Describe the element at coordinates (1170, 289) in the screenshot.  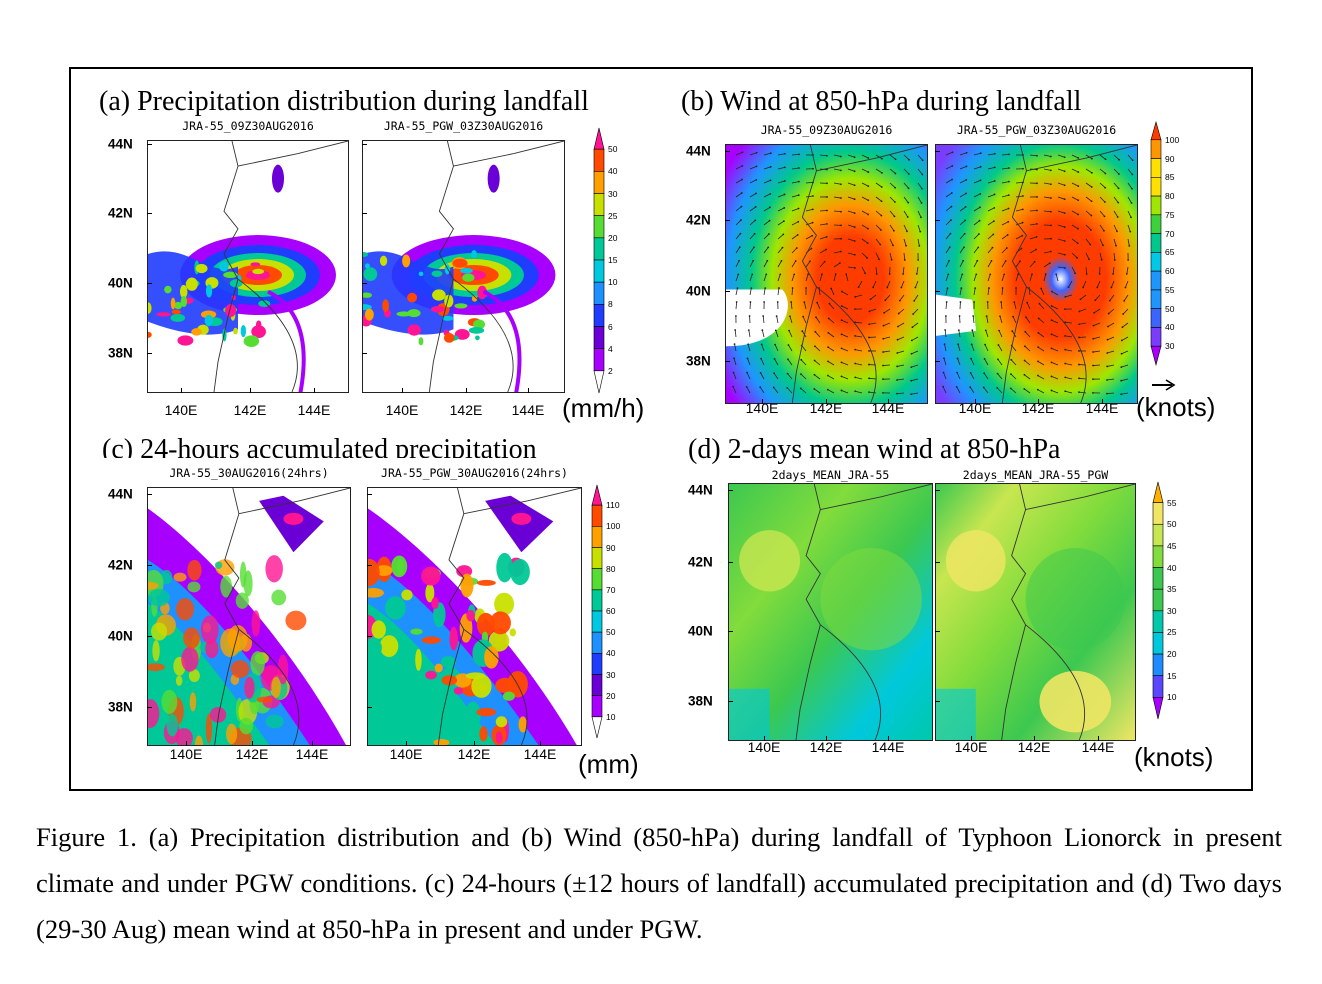
I see `colorbar-label: 55` at that location.